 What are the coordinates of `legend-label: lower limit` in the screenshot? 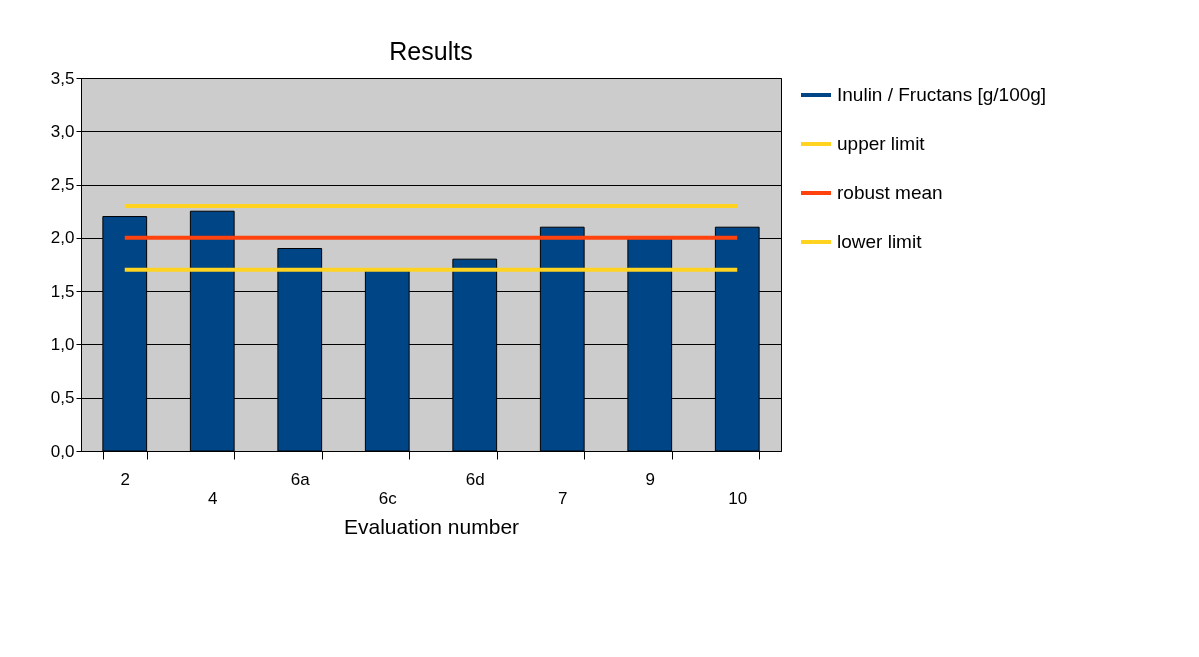 It's located at (880, 241).